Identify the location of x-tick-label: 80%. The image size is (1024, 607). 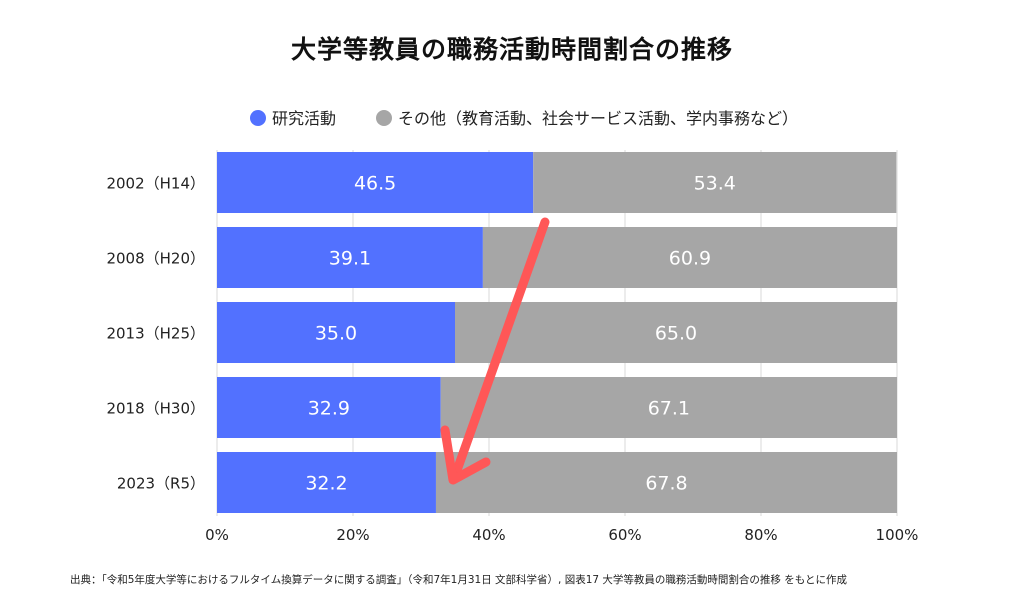
(760, 535).